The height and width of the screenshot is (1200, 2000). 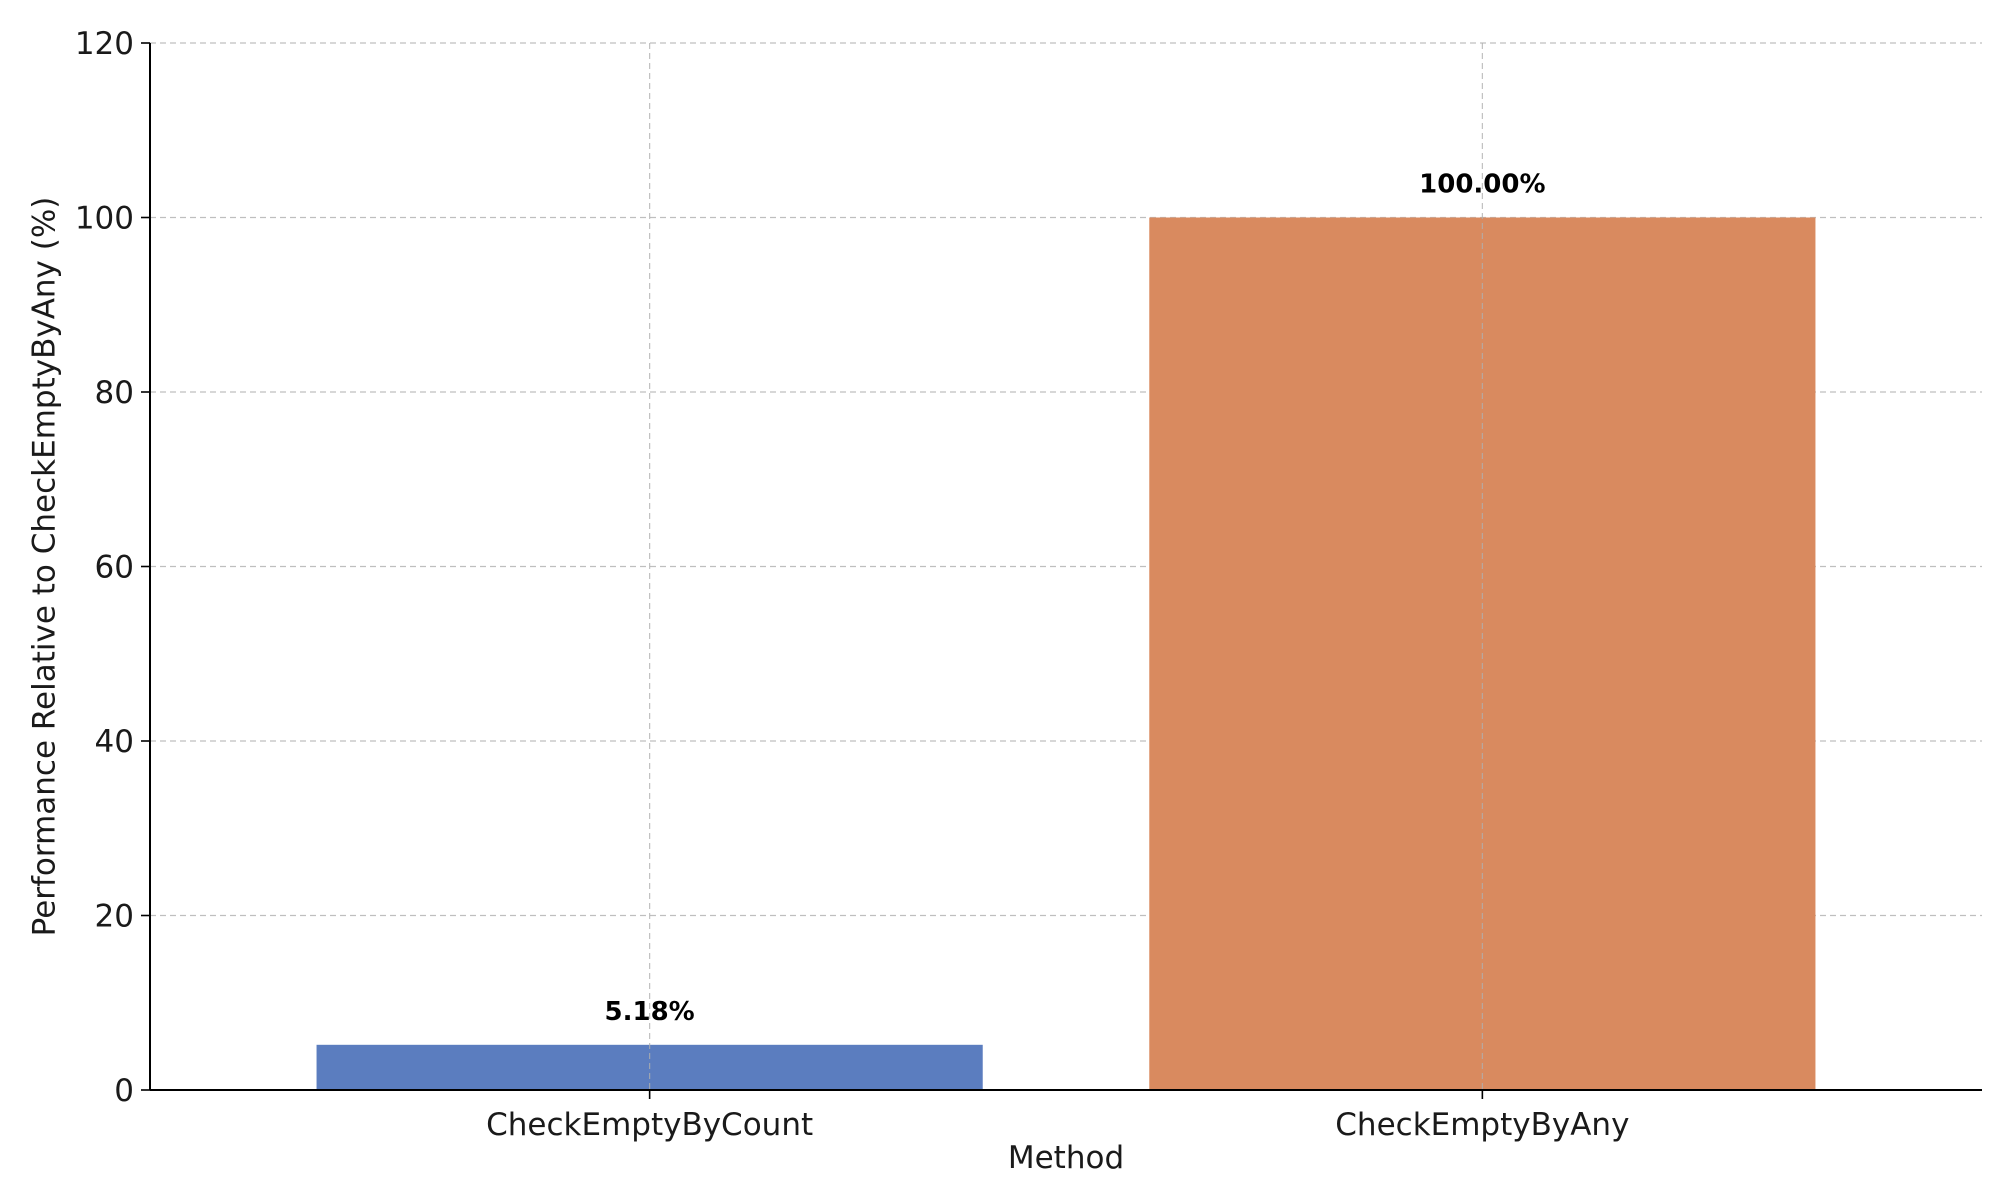 I want to click on x-axis-title: Method, so click(x=1066, y=1158).